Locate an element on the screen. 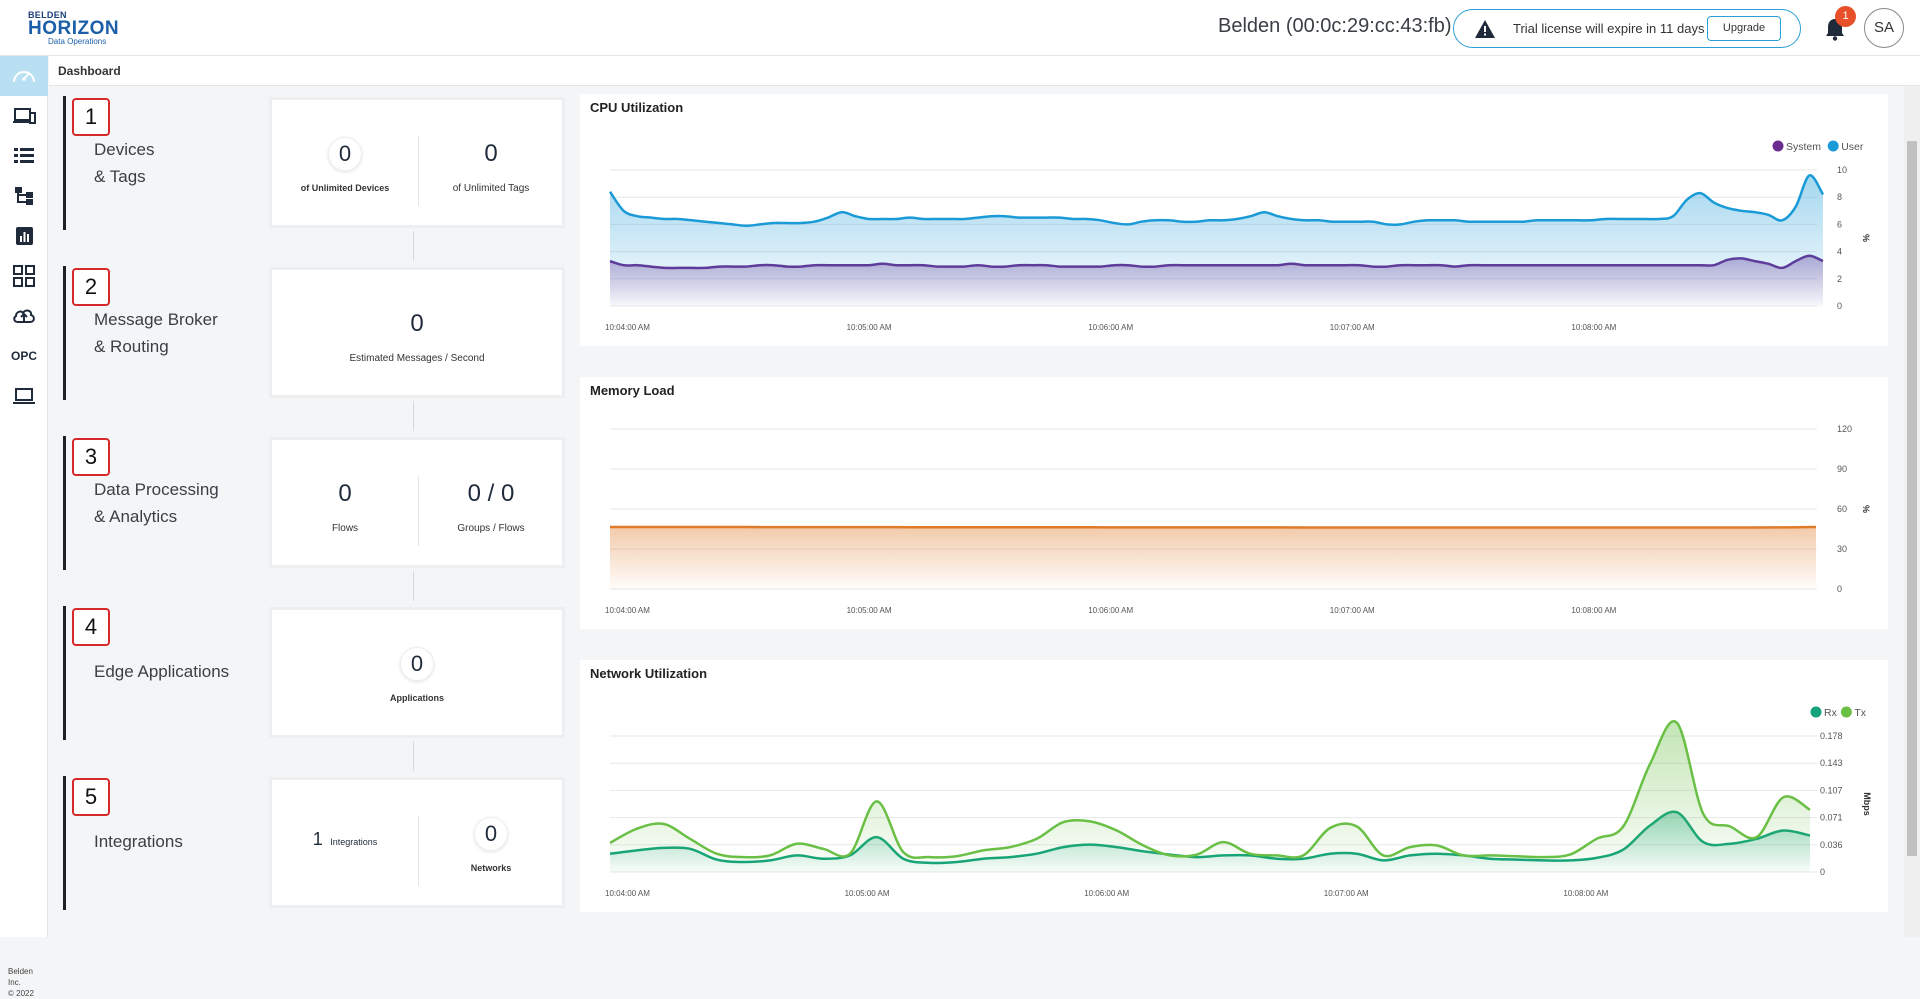  y-axis-label: % is located at coordinates (1866, 509).